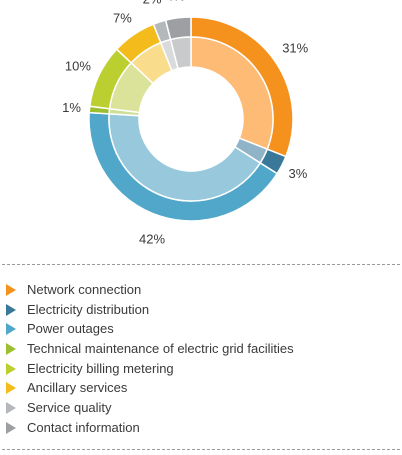 This screenshot has width=402, height=455. Describe the element at coordinates (77, 388) in the screenshot. I see `legend-label: Ancillary services` at that location.